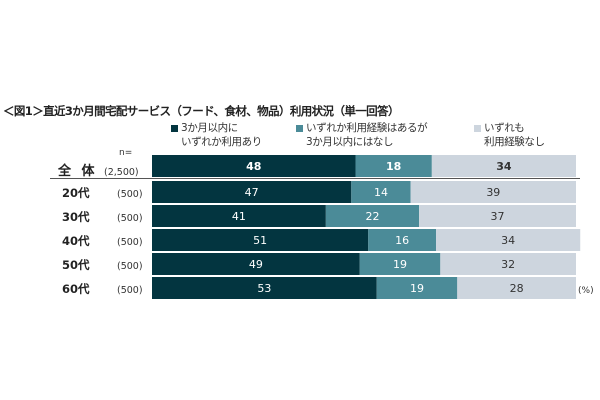 The width and height of the screenshot is (600, 400). I want to click on data-label: 39, so click(493, 192).